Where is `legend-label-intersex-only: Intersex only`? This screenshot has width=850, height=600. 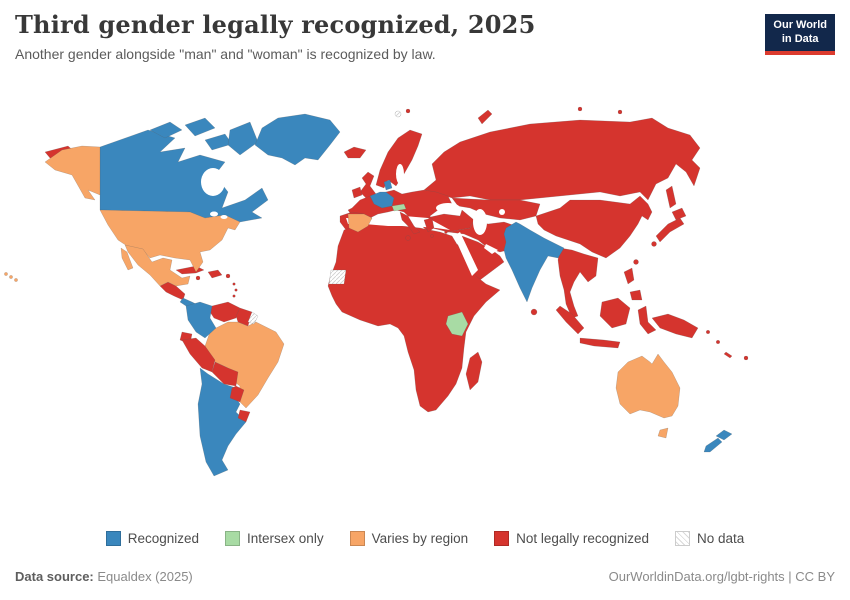 legend-label-intersex-only: Intersex only is located at coordinates (285, 538).